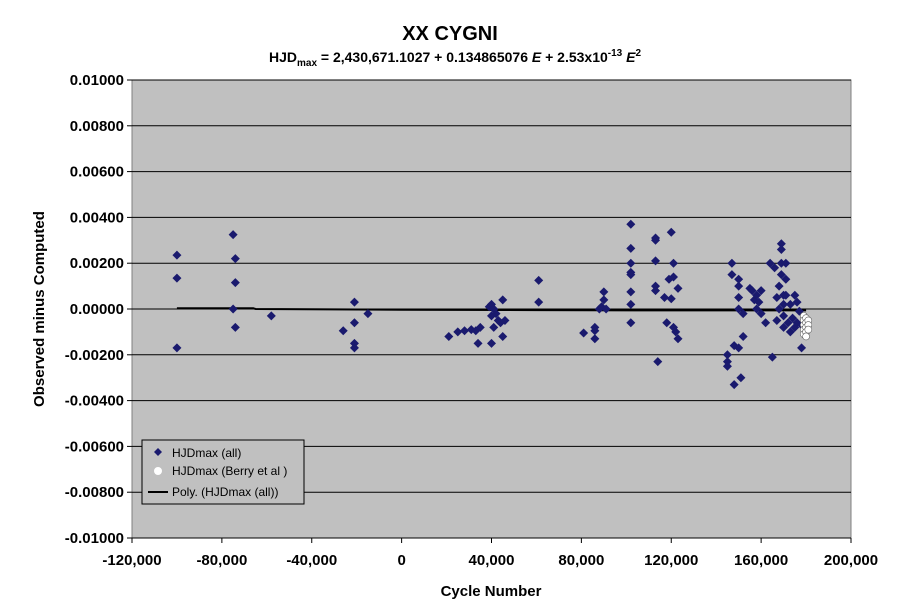  Describe the element at coordinates (94, 401) in the screenshot. I see `y-tick-label: -0.00400` at that location.